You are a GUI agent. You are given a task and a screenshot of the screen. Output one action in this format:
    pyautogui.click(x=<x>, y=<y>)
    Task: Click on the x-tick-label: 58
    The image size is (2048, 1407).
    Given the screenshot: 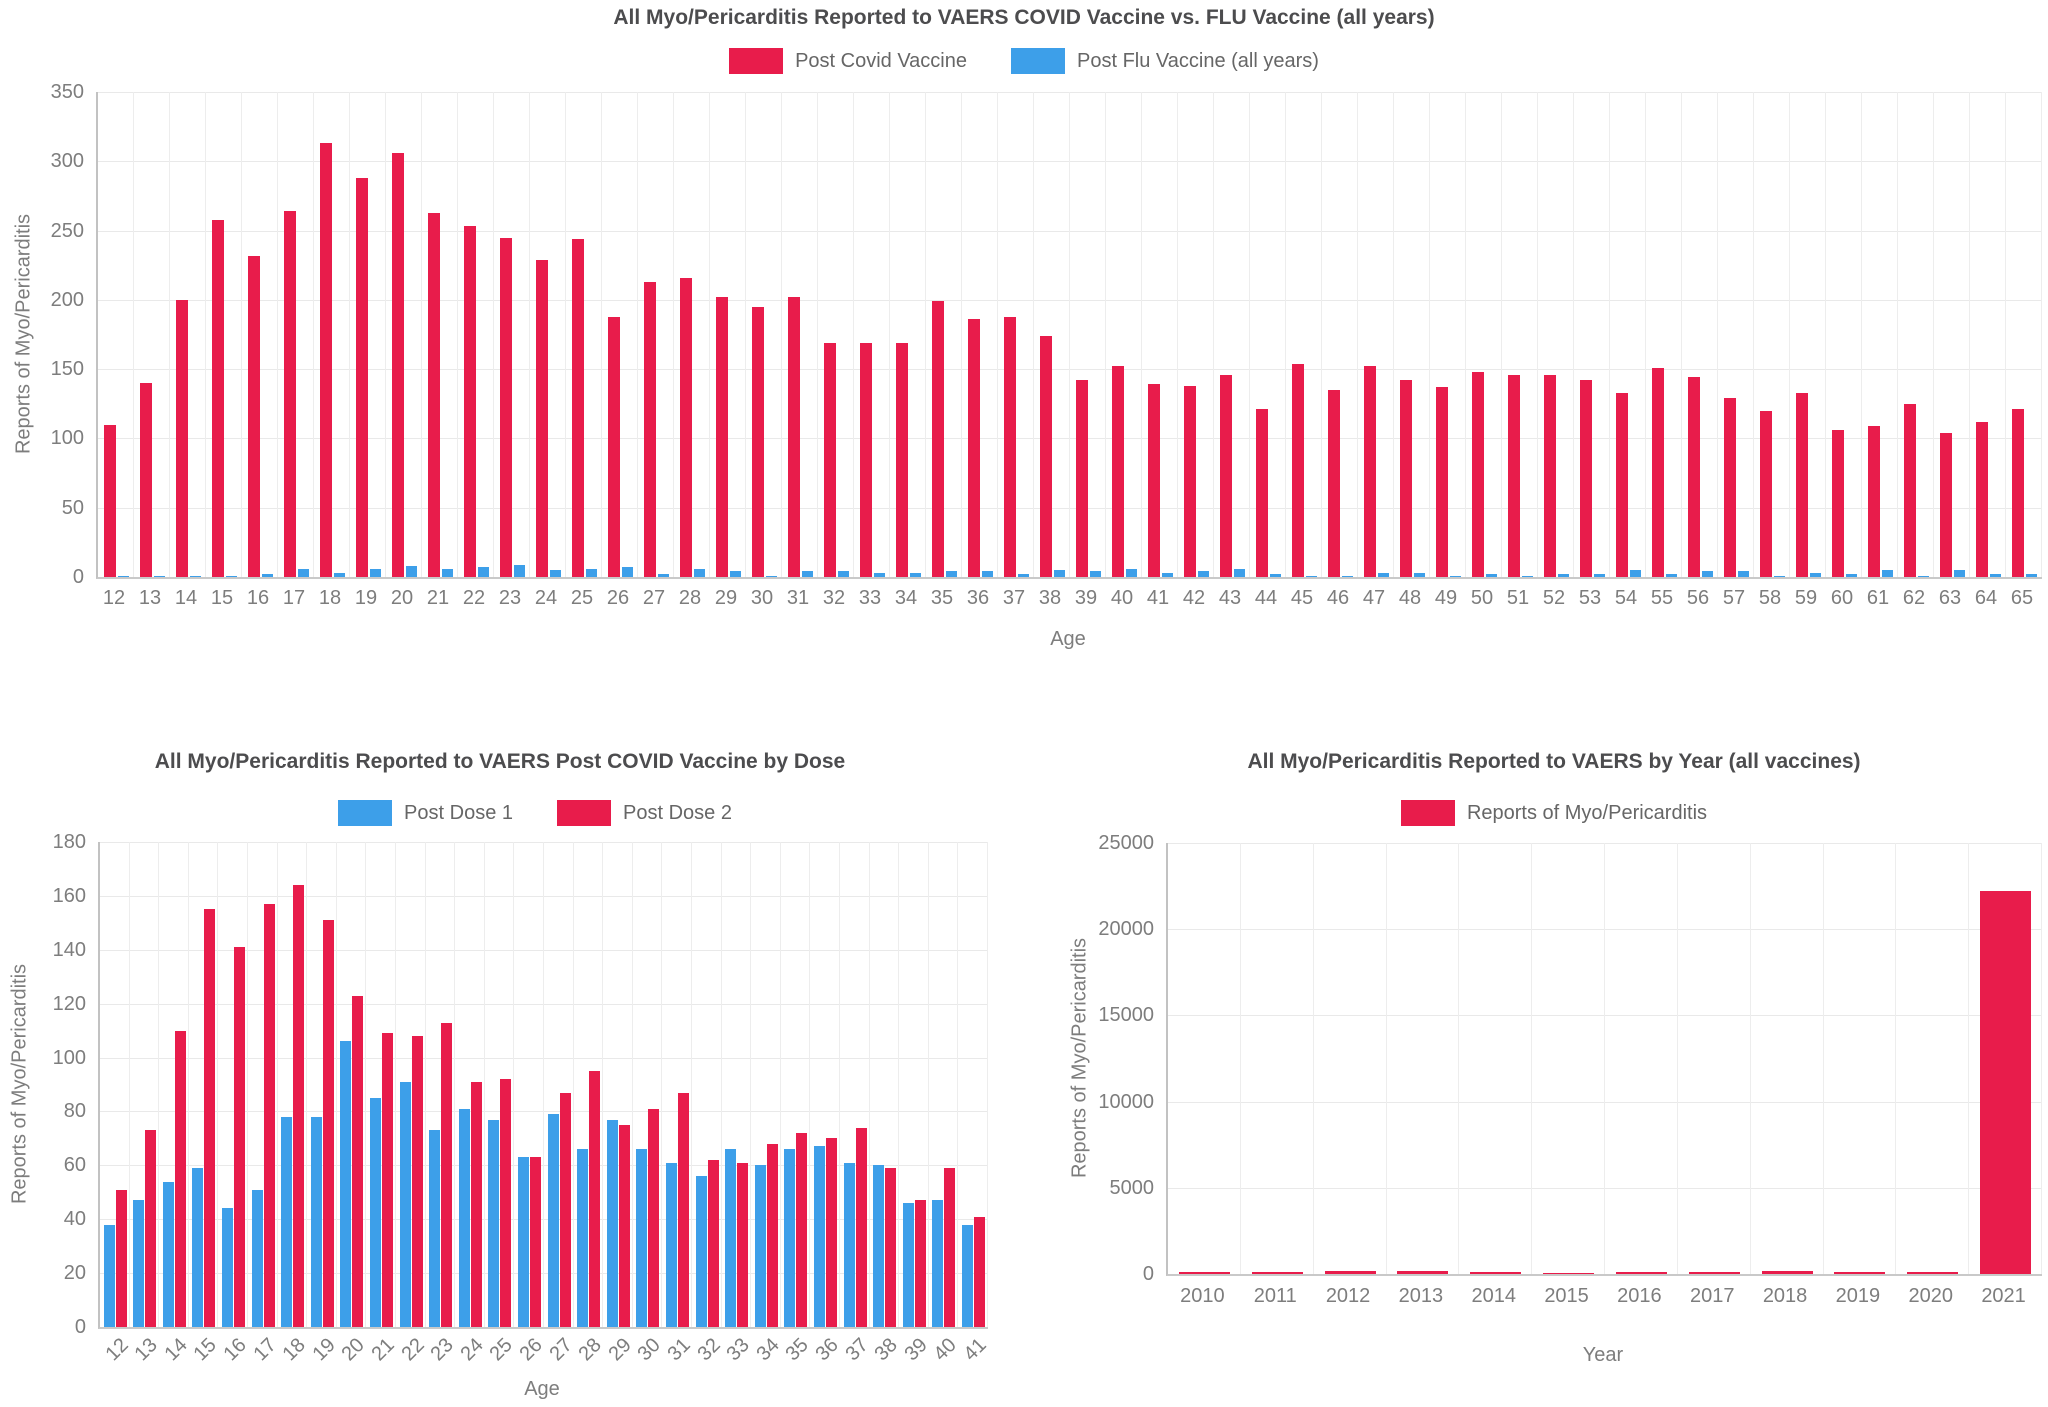 What is the action you would take?
    pyautogui.click(x=1770, y=598)
    